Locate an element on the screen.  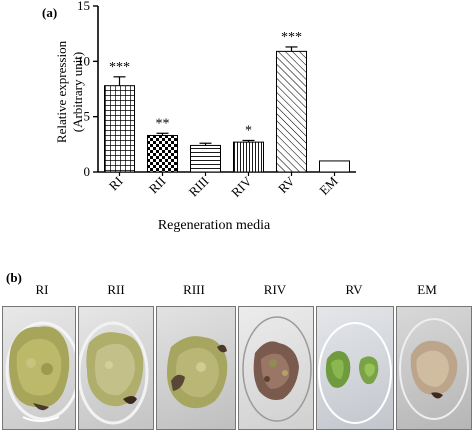
panel-b-label: (b) is located at coordinates (14, 277).